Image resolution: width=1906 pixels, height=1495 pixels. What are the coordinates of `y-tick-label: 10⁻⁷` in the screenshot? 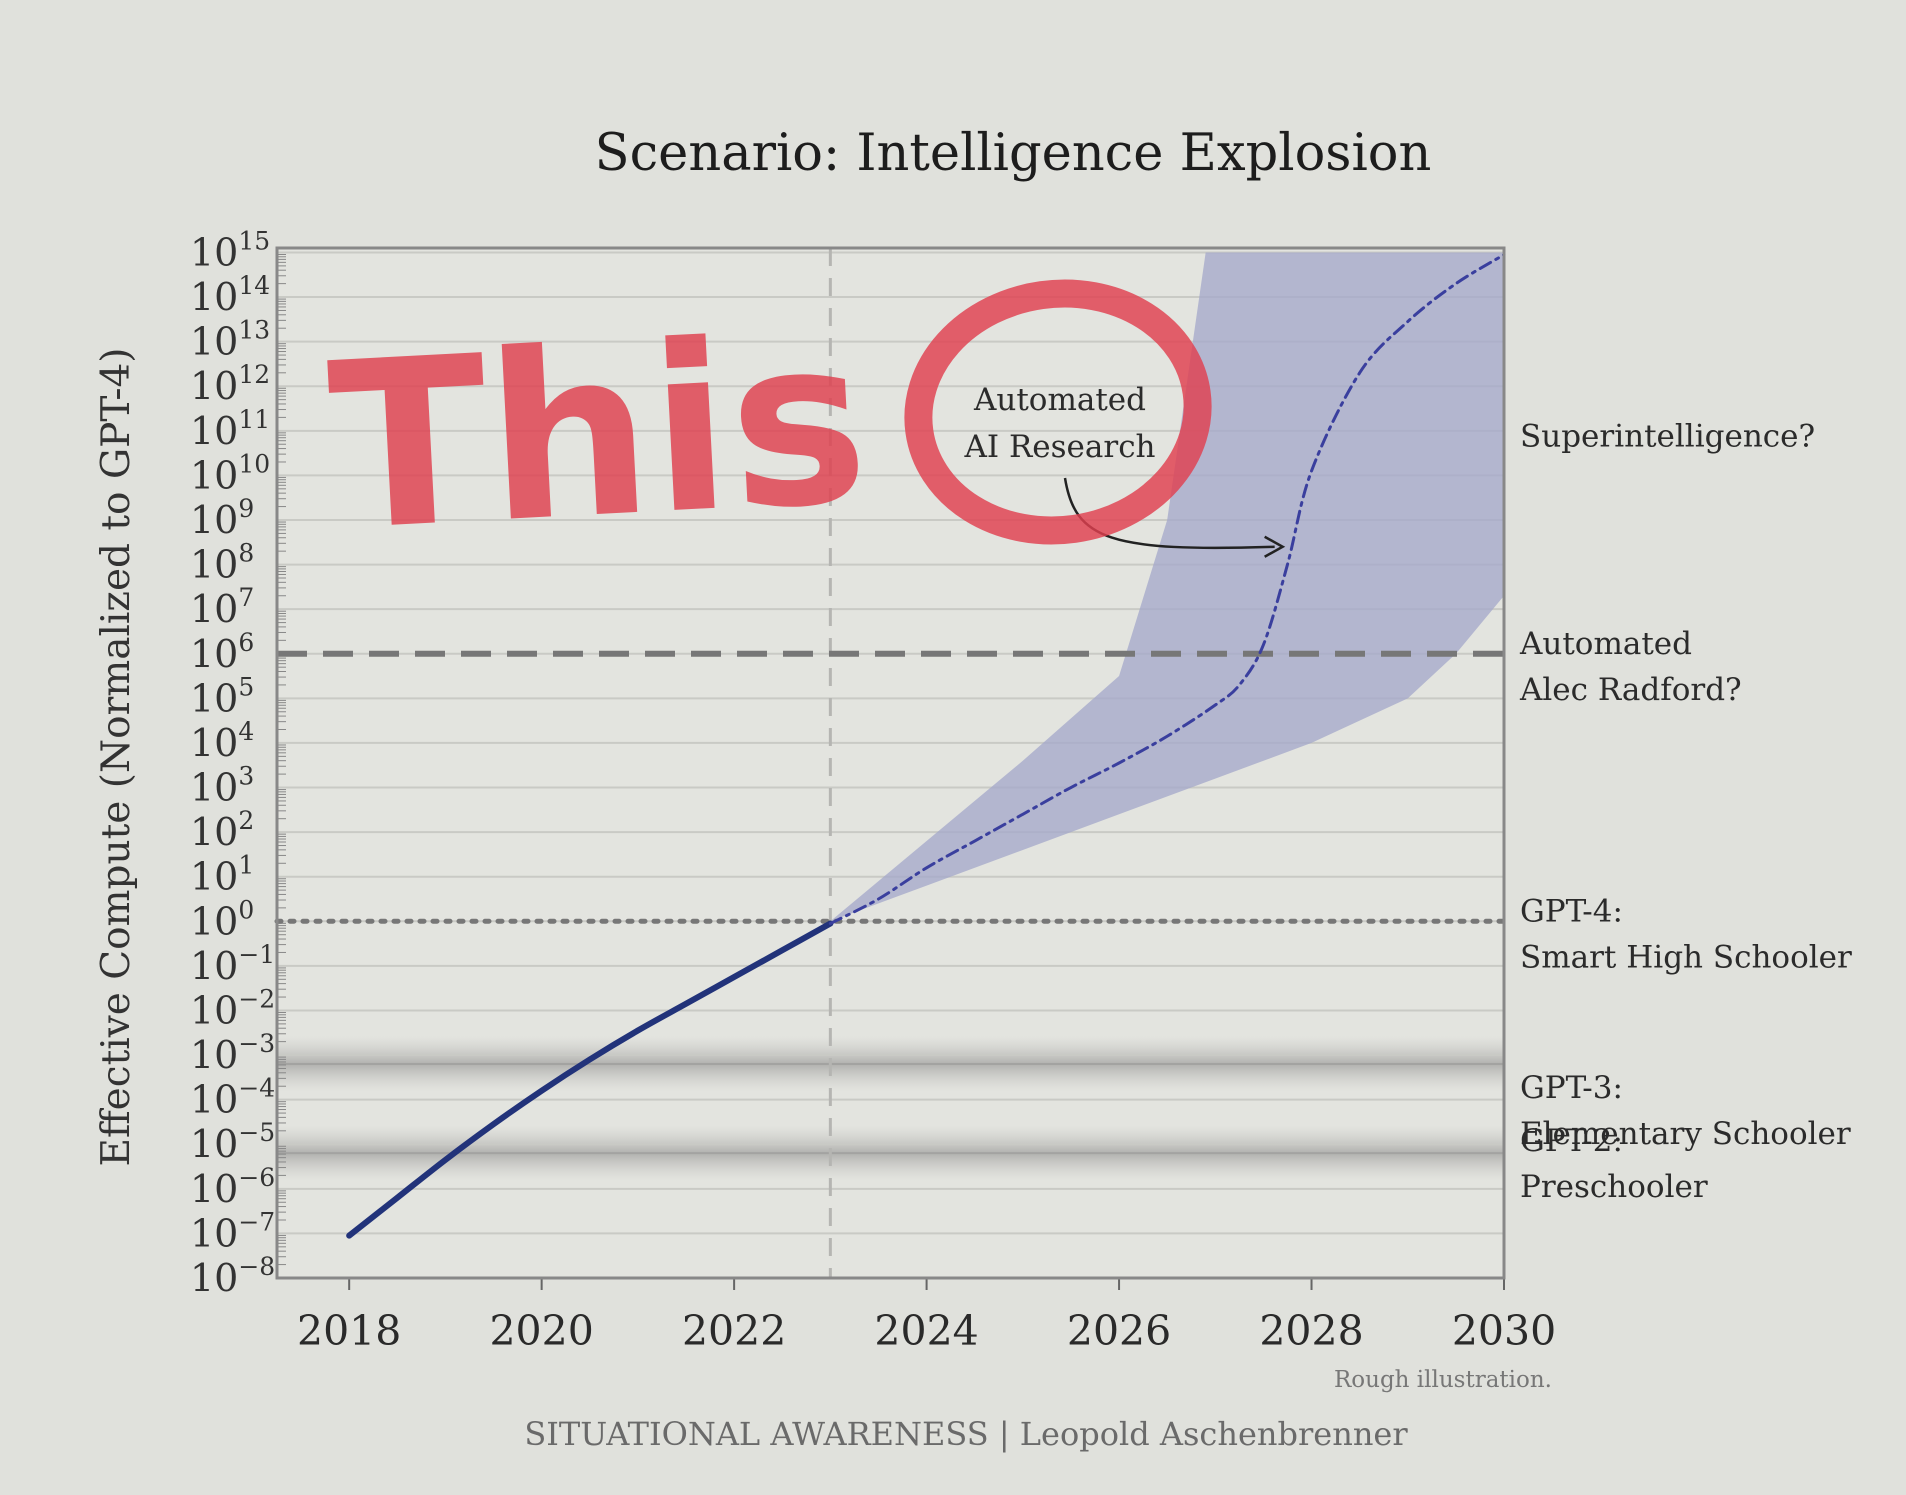 It's located at (232, 1231).